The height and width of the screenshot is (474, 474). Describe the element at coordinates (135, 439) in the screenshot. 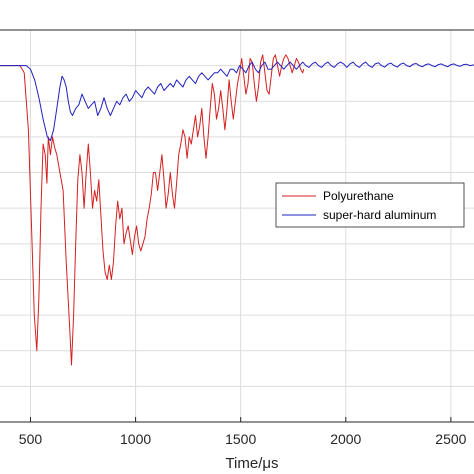

I see `x-tick-label: 1000` at that location.